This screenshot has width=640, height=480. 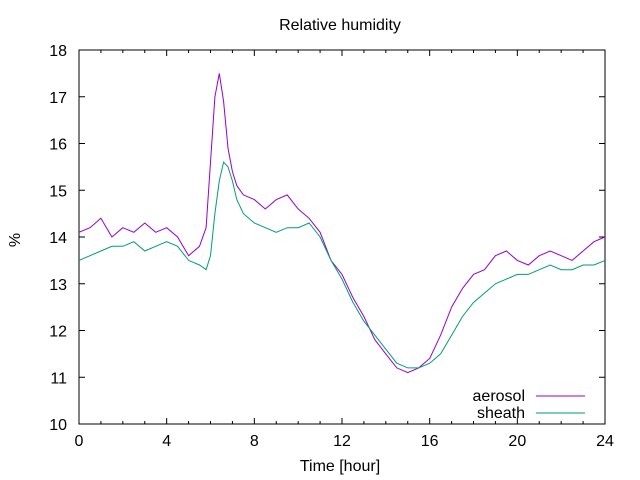 What do you see at coordinates (58, 98) in the screenshot?
I see `y-tick-label: 17` at bounding box center [58, 98].